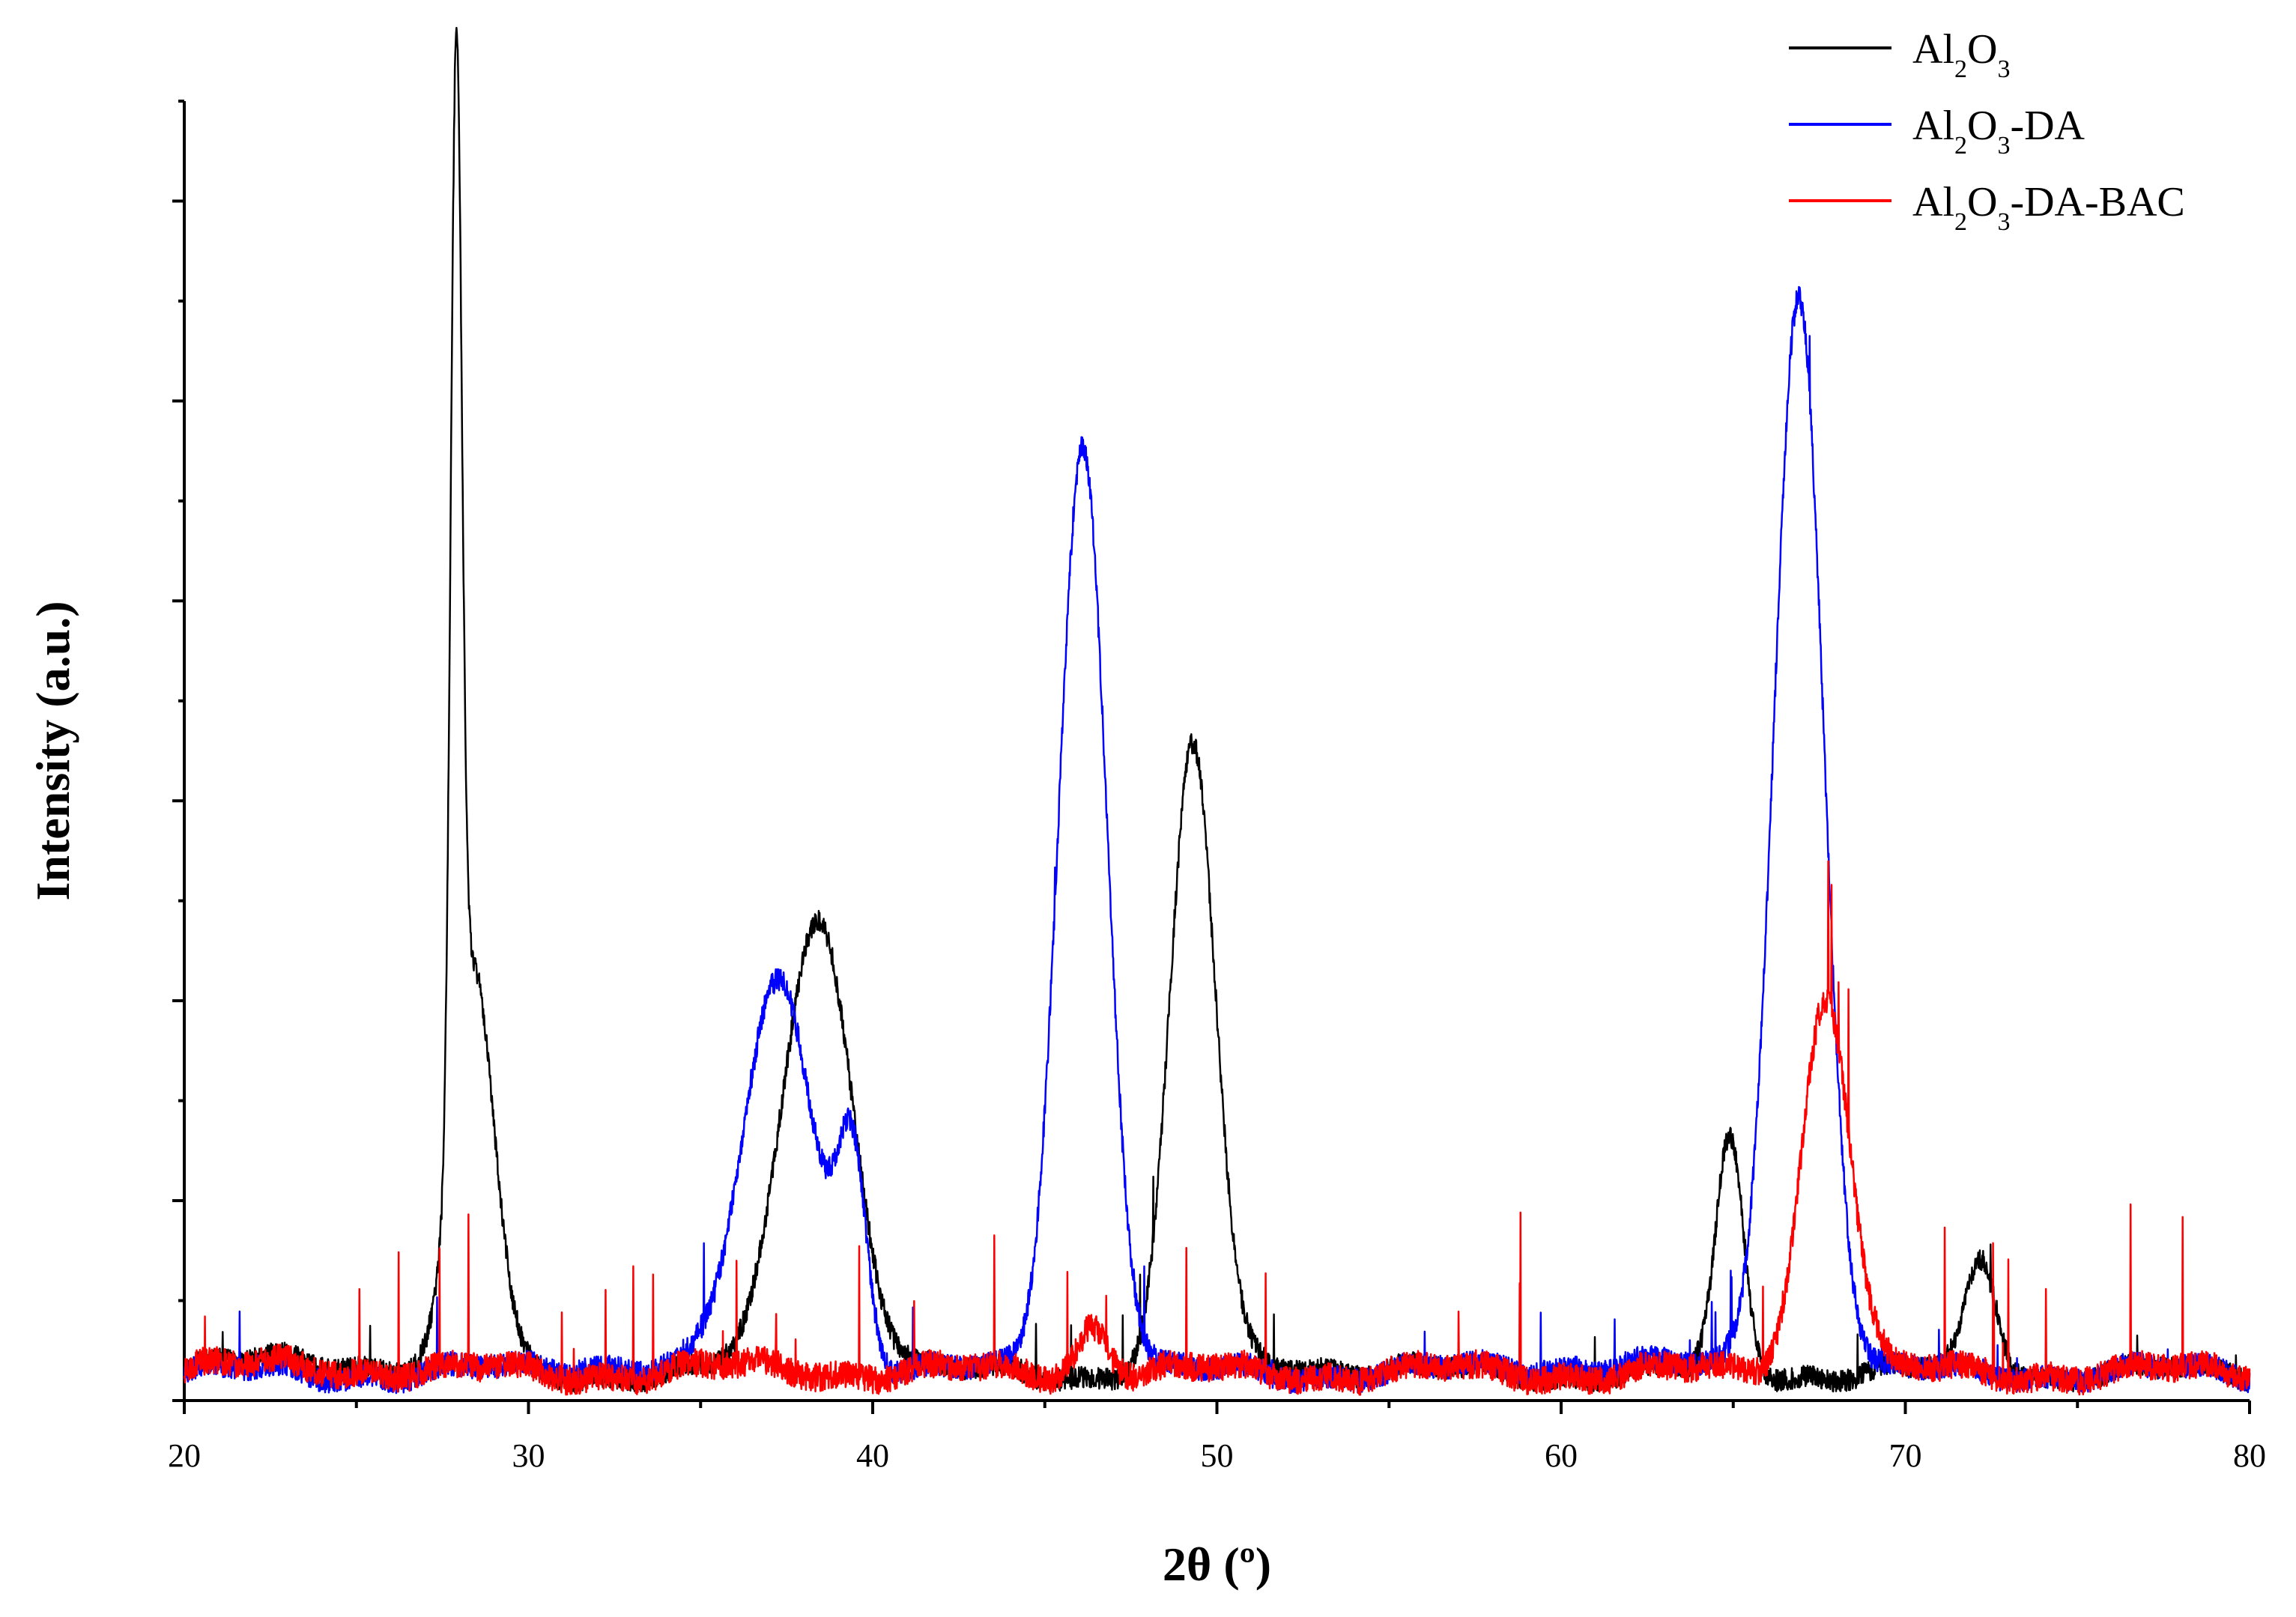 The image size is (2296, 1617). Describe the element at coordinates (873, 1455) in the screenshot. I see `x-tick-label: 40` at that location.